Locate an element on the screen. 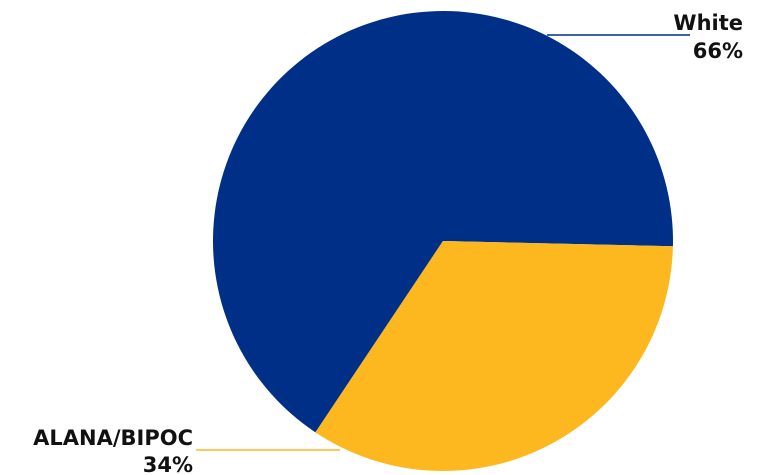 The height and width of the screenshot is (475, 773). slice-label-alana-bipoc: ALANA/BIPOC is located at coordinates (113, 438).